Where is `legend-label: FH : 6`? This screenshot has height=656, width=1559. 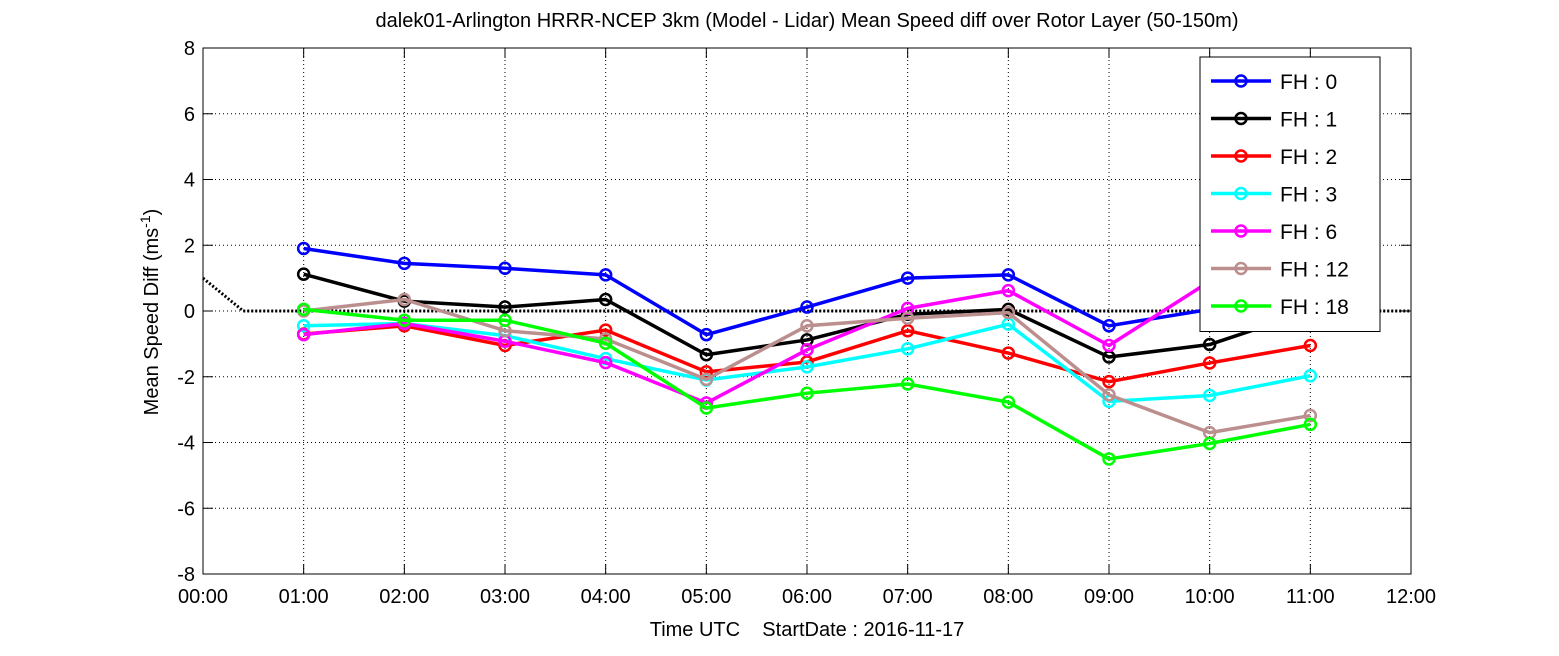
legend-label: FH : 6 is located at coordinates (1308, 232).